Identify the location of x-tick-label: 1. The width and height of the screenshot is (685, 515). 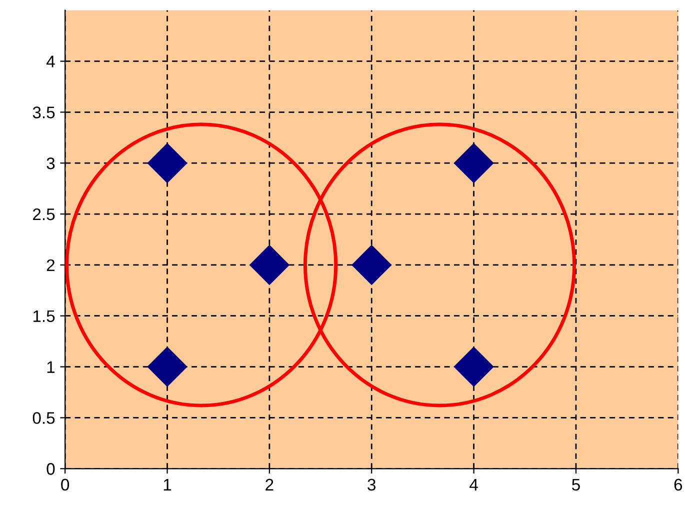
(168, 484).